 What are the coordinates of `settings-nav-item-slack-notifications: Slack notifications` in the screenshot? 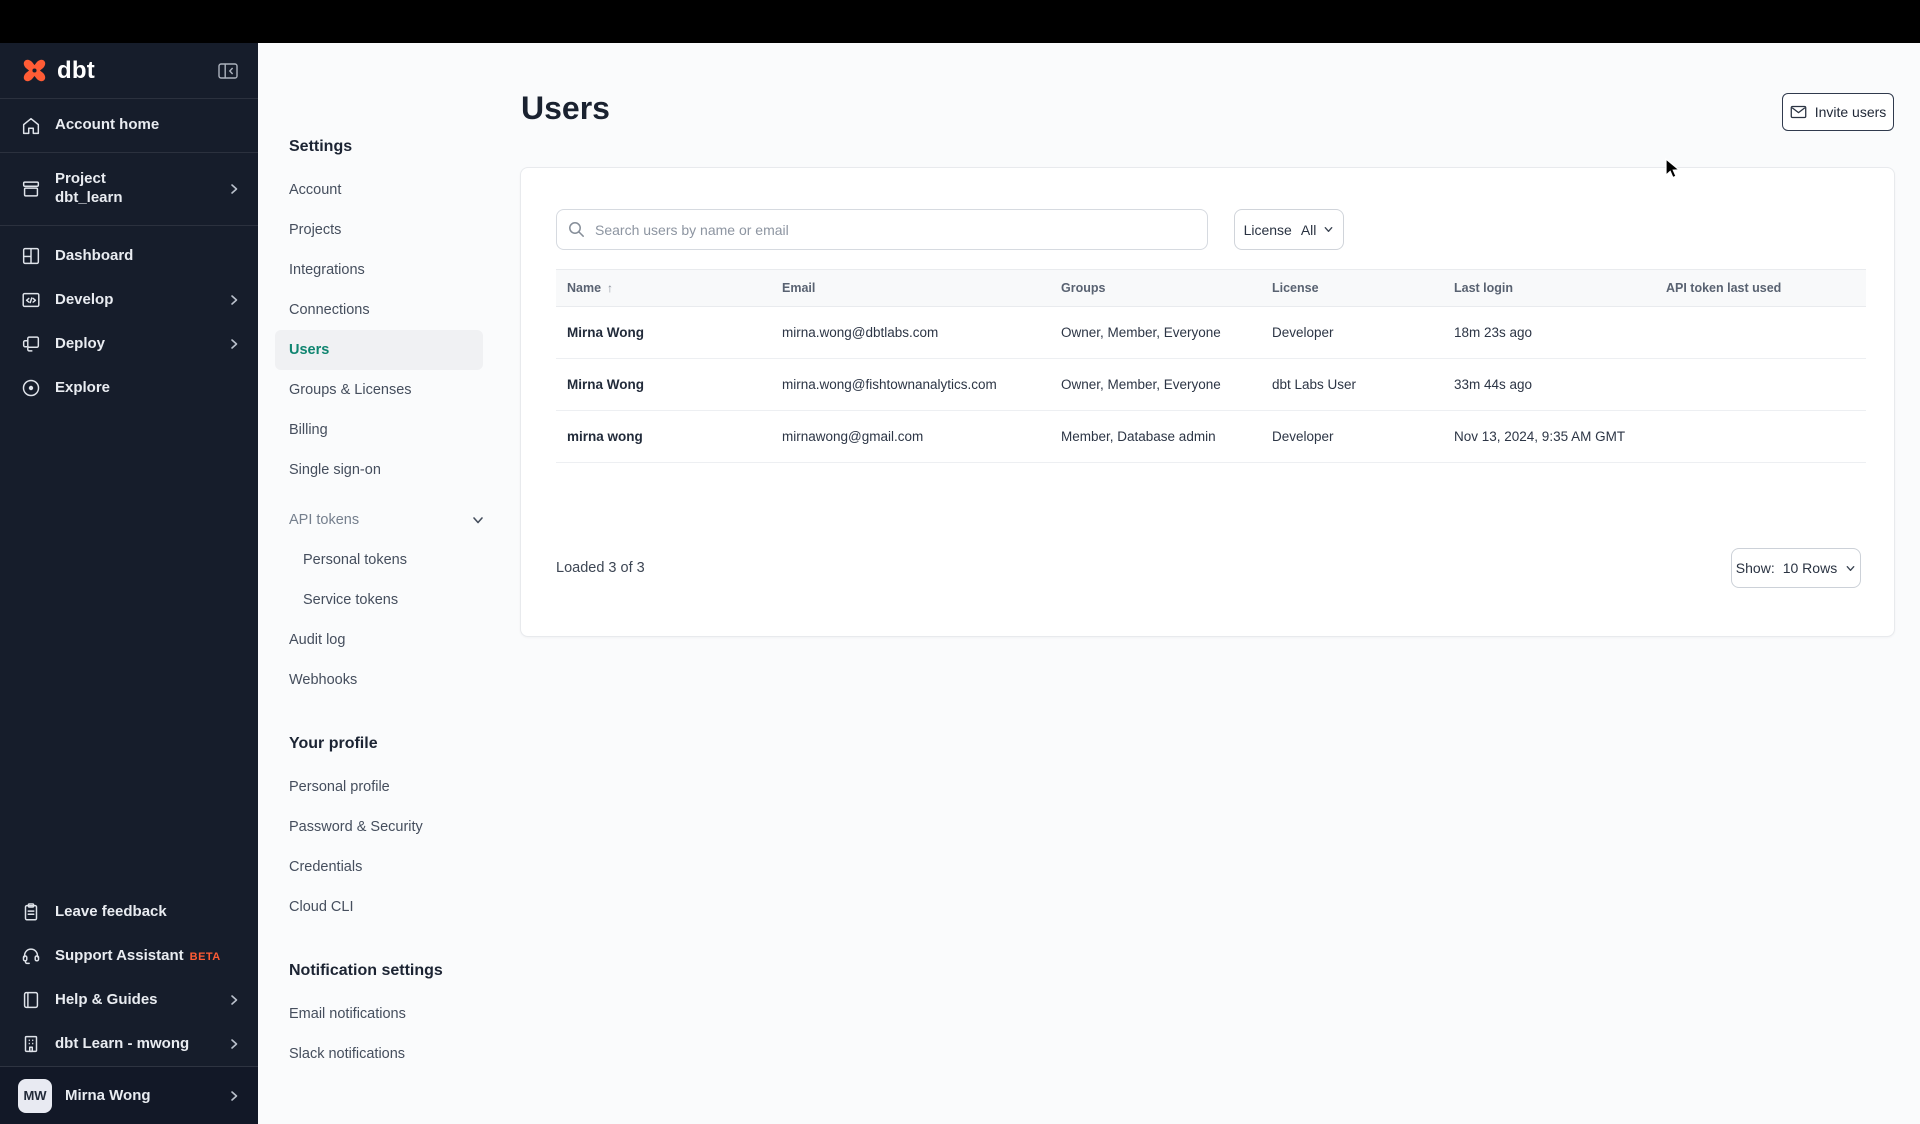 It's located at (347, 1054).